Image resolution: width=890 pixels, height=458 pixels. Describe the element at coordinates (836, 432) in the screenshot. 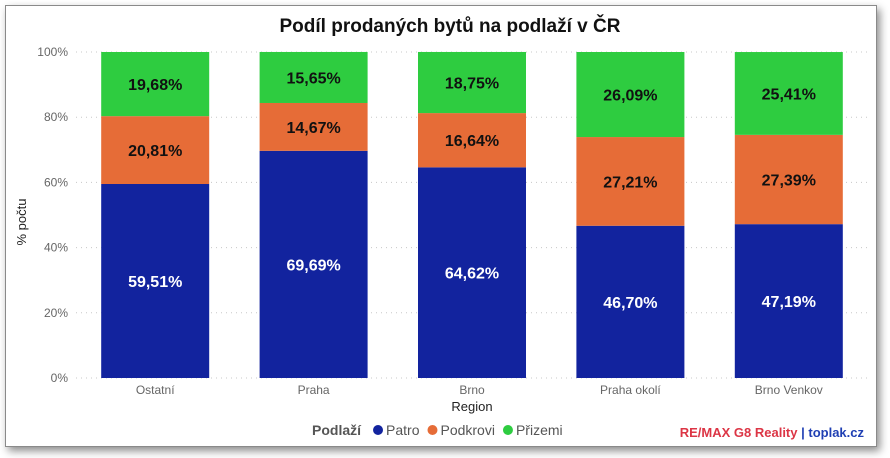

I see `brand-site: toplak.cz` at that location.